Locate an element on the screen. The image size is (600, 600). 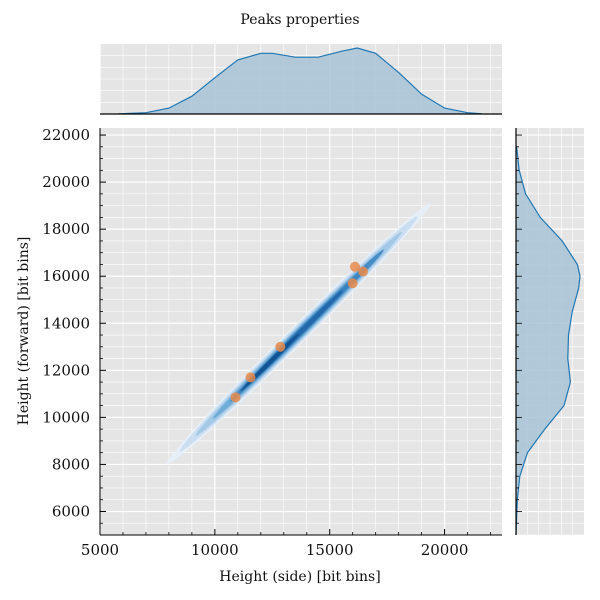
y-tick-label: 10000 is located at coordinates (66, 417).